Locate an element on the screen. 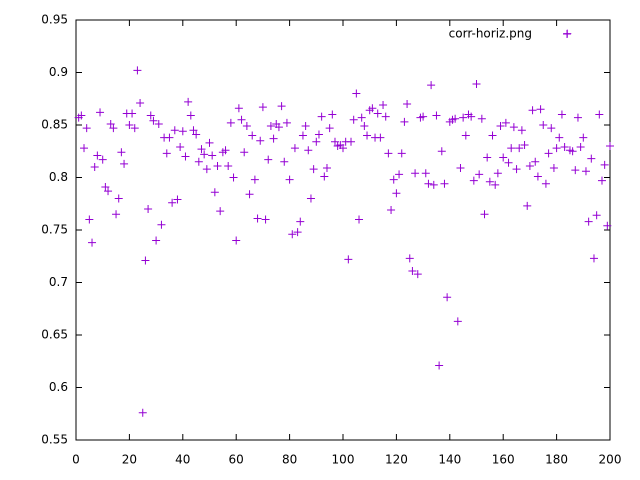  x-tick-label: 200 is located at coordinates (610, 460).